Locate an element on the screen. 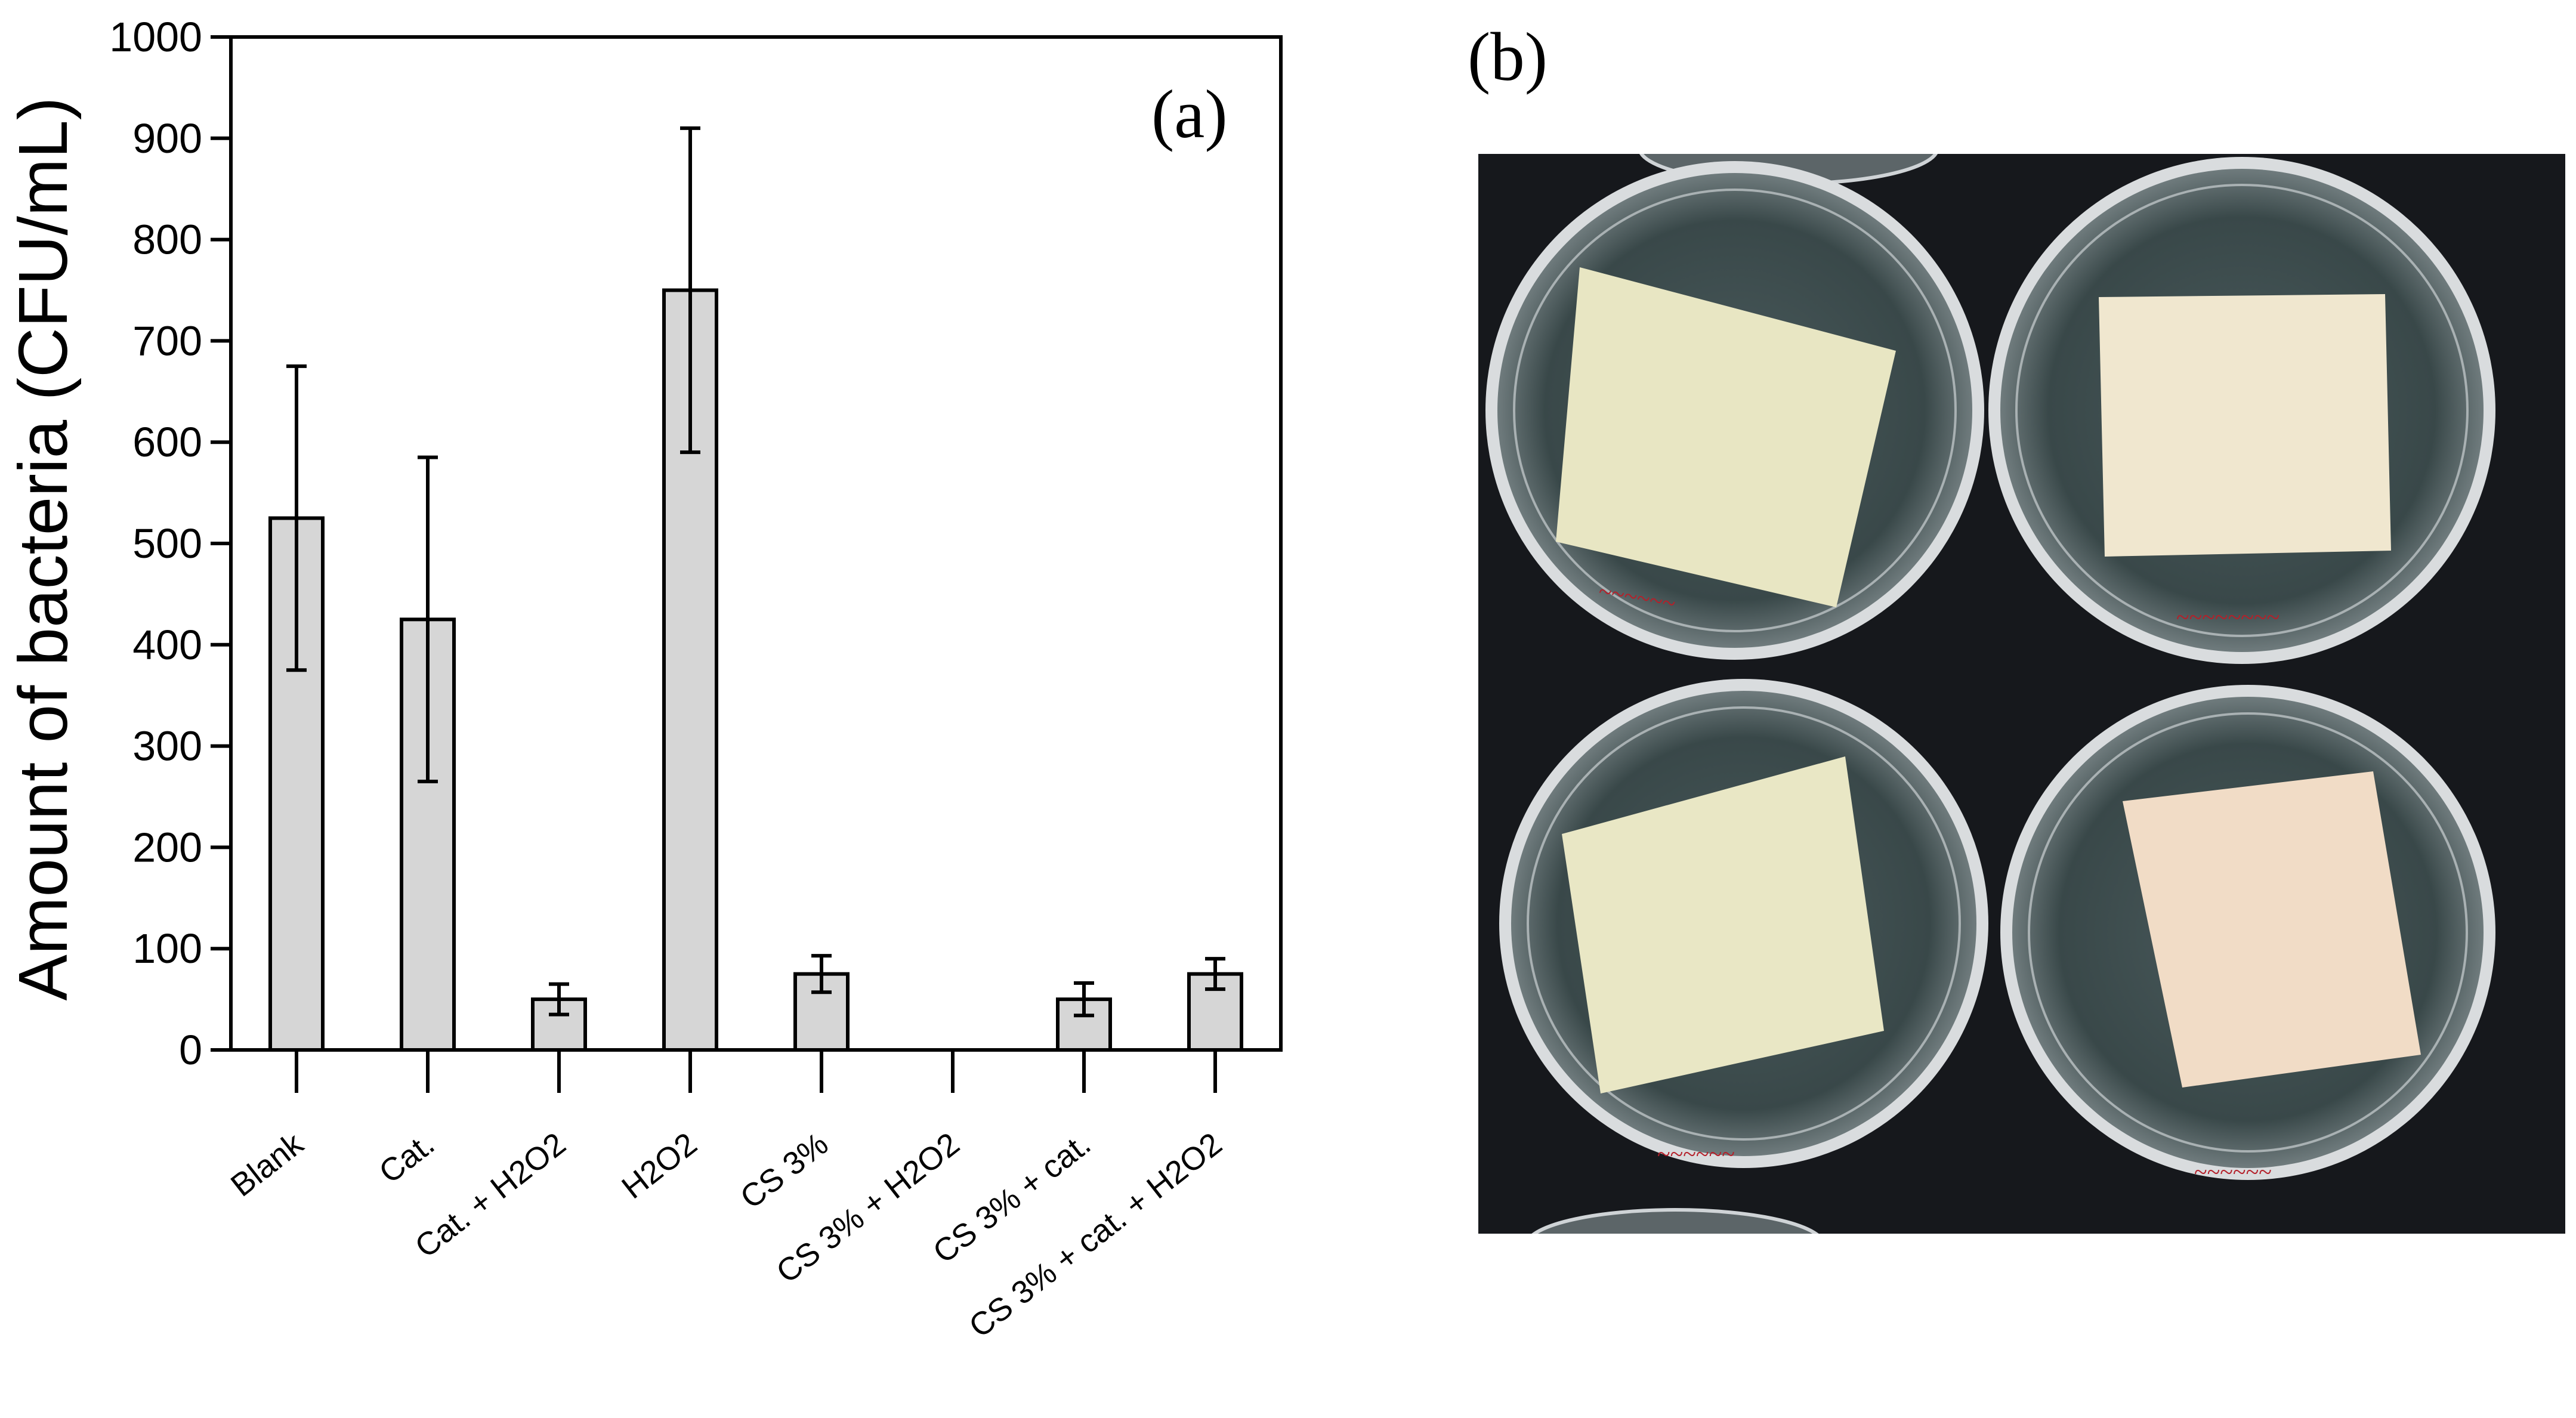 The image size is (2576, 1418). y-tick-label: 1000 is located at coordinates (155, 37).